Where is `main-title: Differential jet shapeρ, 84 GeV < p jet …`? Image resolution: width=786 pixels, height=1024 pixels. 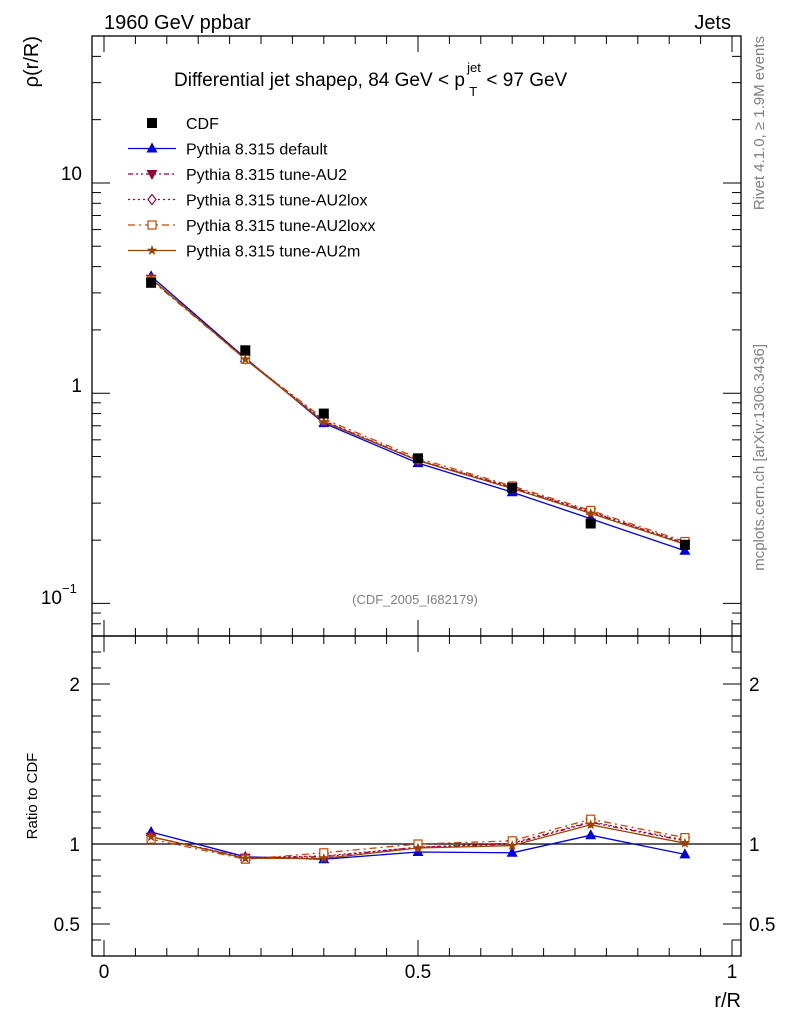
main-title: Differential jet shapeρ, 84 GeV < p jet … is located at coordinates (371, 78).